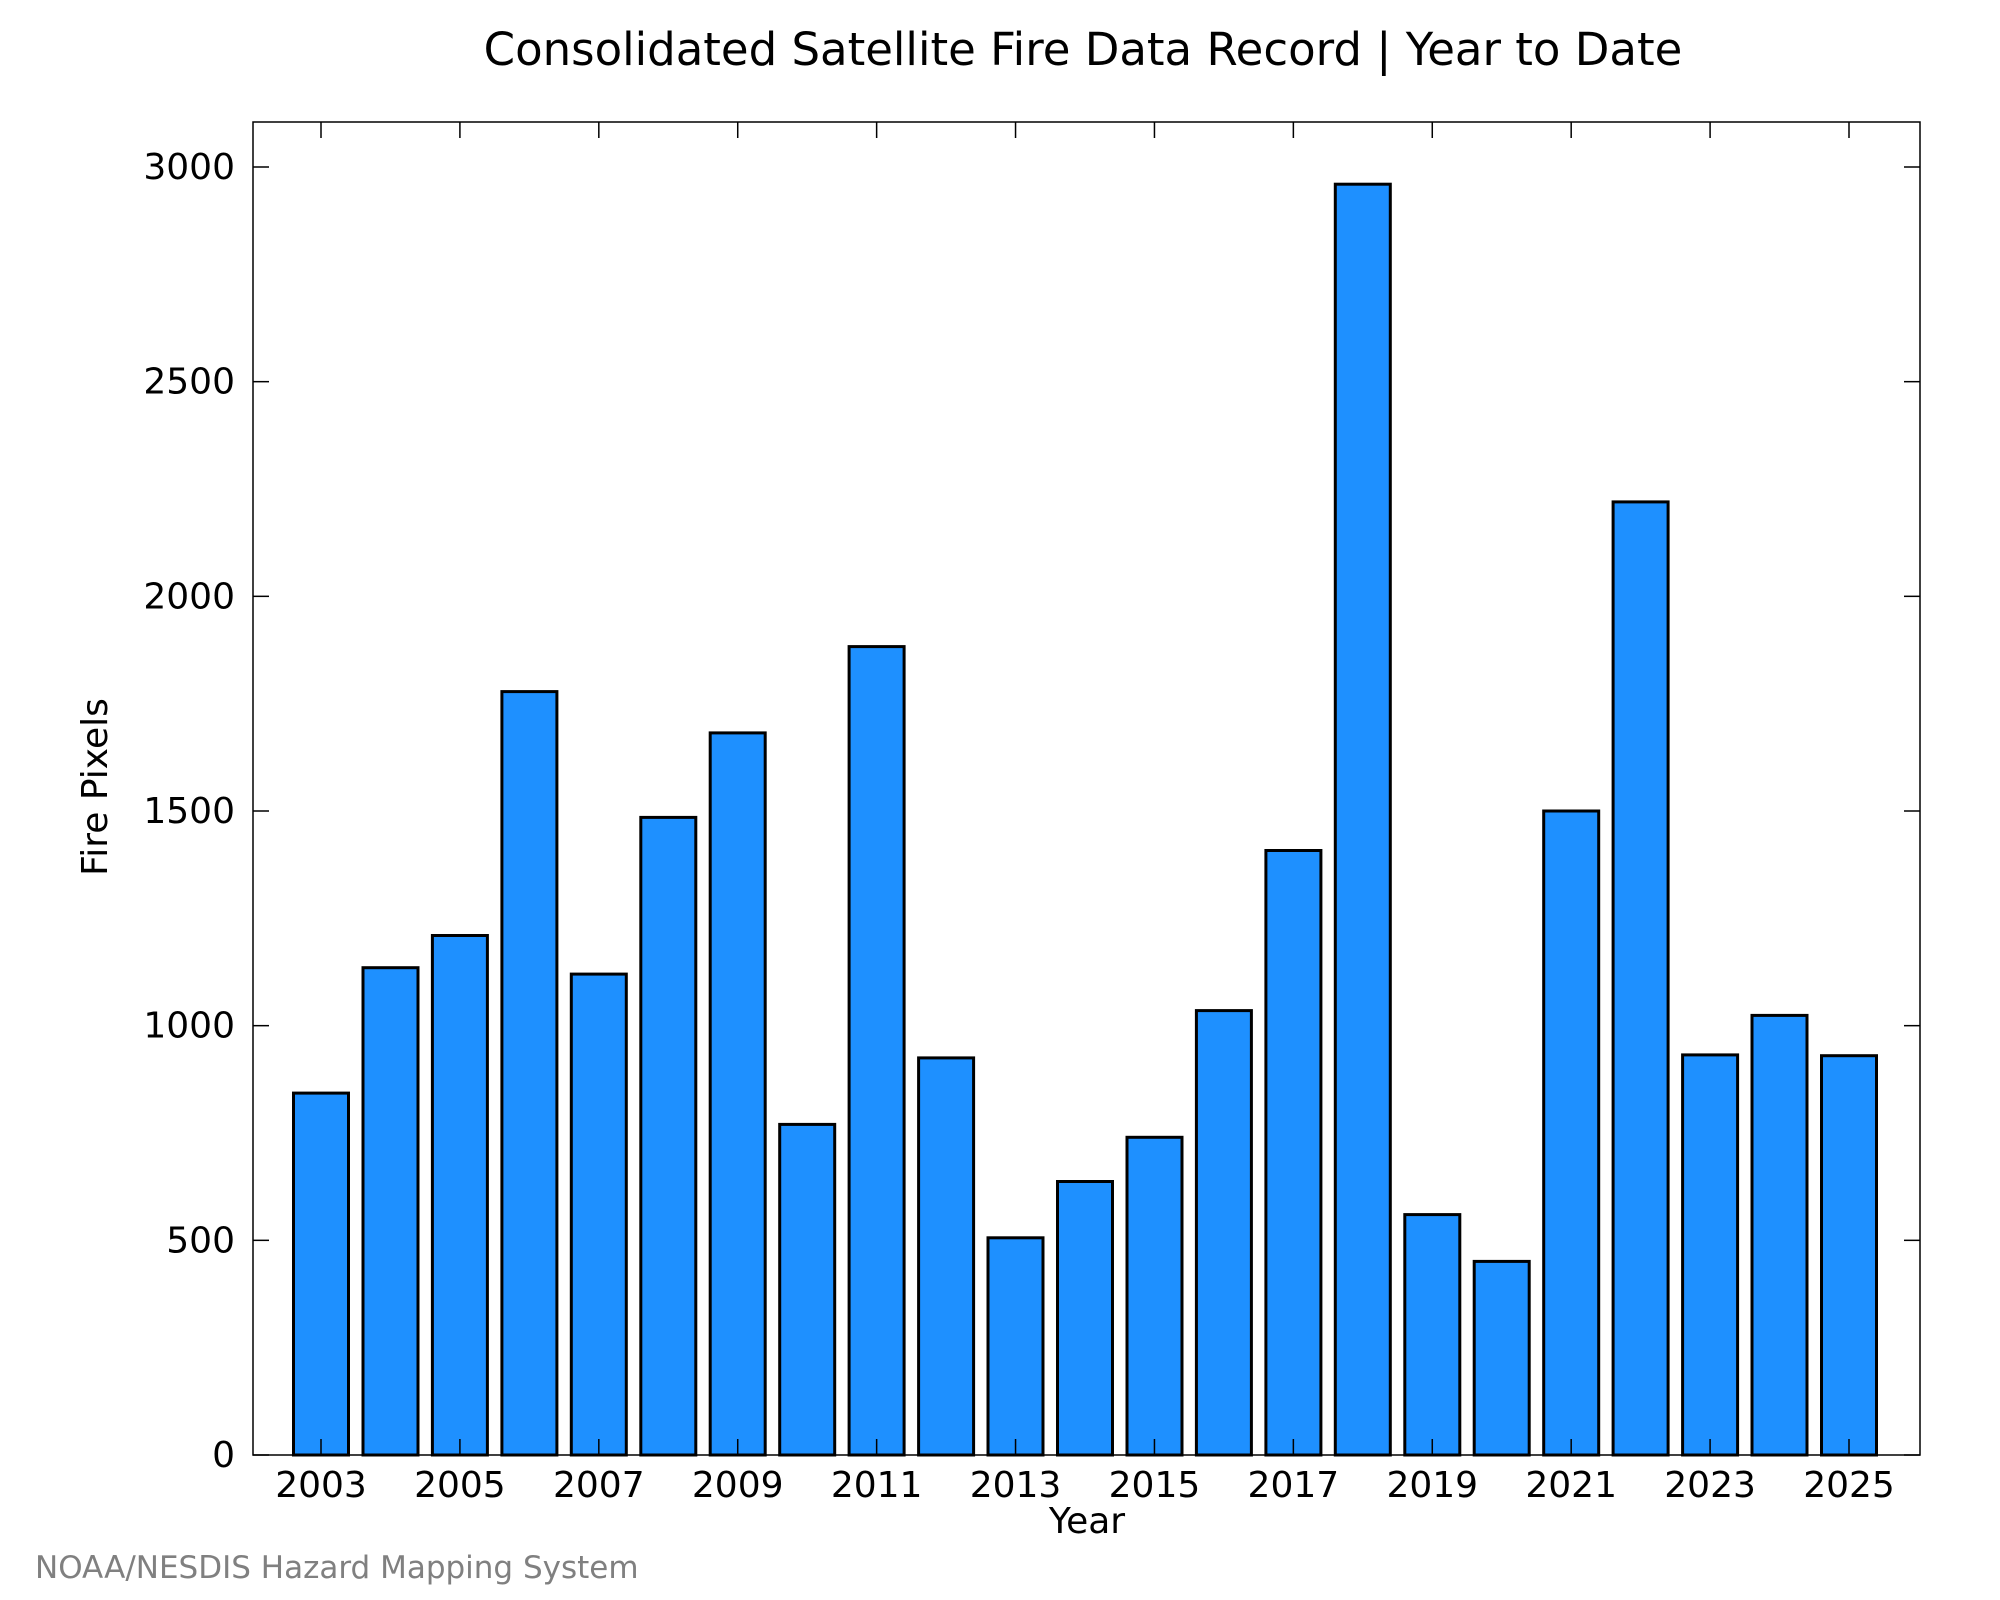 The image size is (2000, 1600). I want to click on bar-2005, so click(459, 1195).